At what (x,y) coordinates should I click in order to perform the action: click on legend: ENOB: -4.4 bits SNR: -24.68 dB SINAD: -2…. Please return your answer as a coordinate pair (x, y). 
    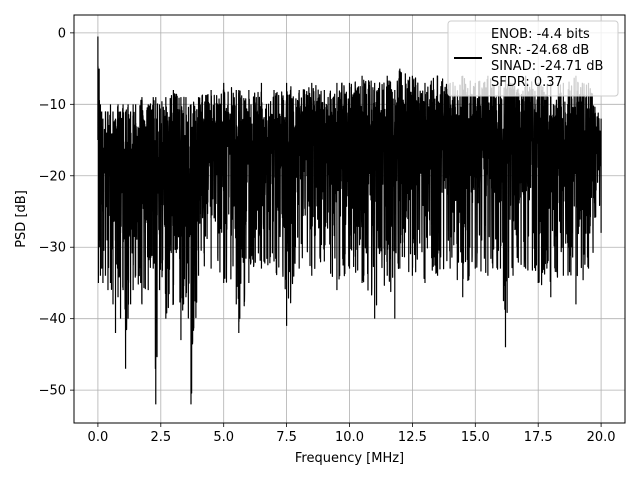
    Looking at the image, I should click on (533, 58).